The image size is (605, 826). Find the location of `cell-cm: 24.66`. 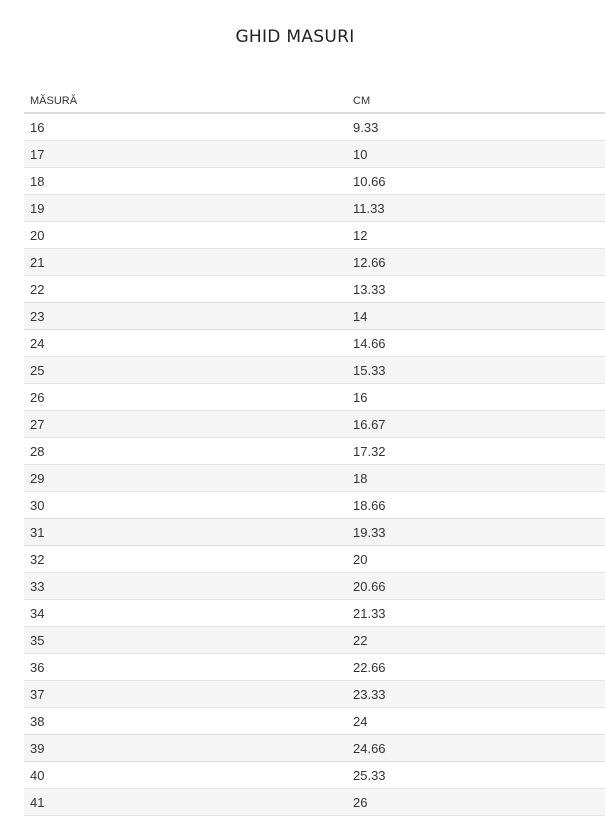

cell-cm: 24.66 is located at coordinates (369, 748).